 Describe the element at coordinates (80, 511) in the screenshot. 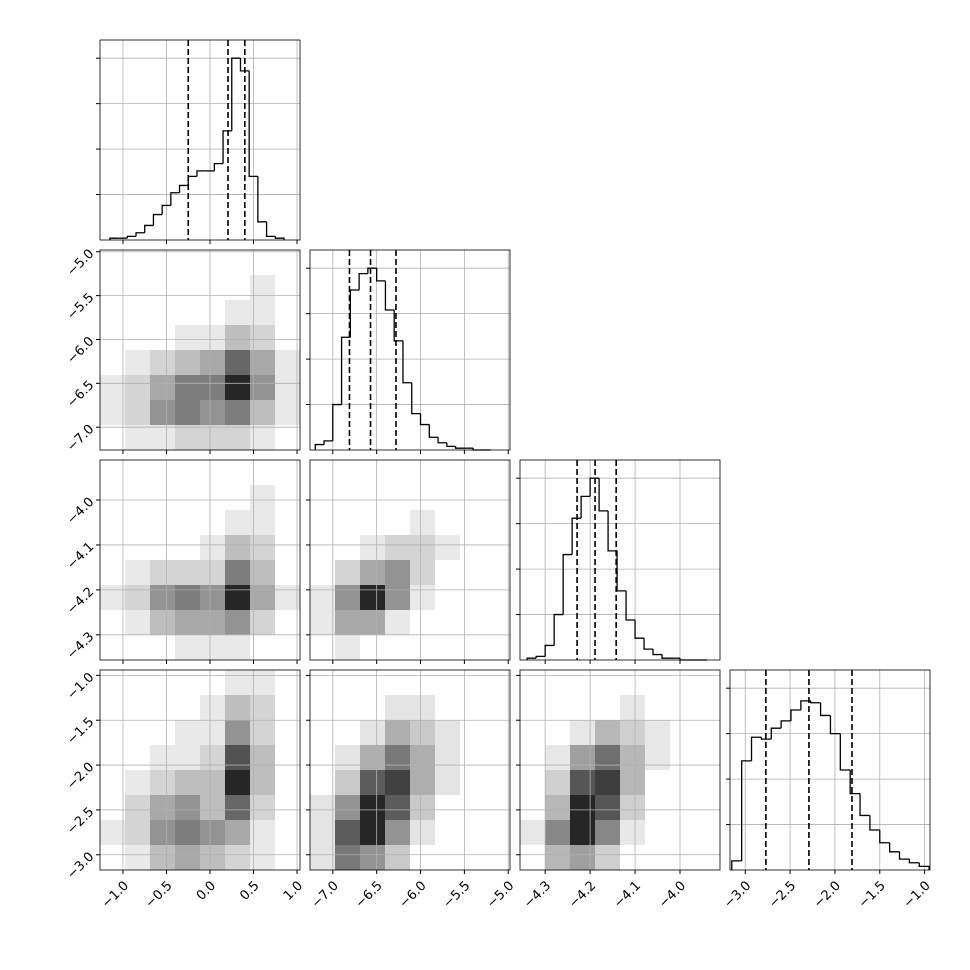

I see `y-tick-label: −4.0` at that location.